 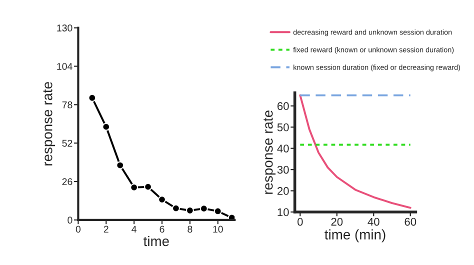 I want to click on y-tick-label: 26, so click(x=67, y=182).